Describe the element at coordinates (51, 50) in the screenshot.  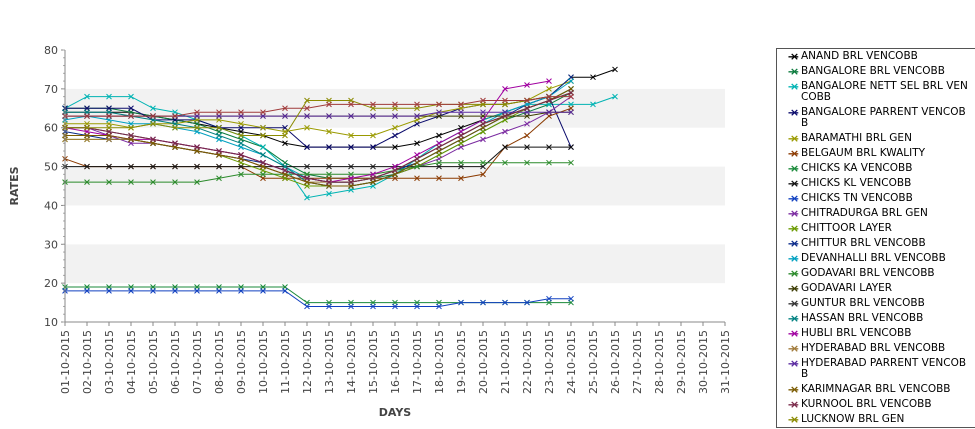
I see `y-tick-label: 80` at that location.